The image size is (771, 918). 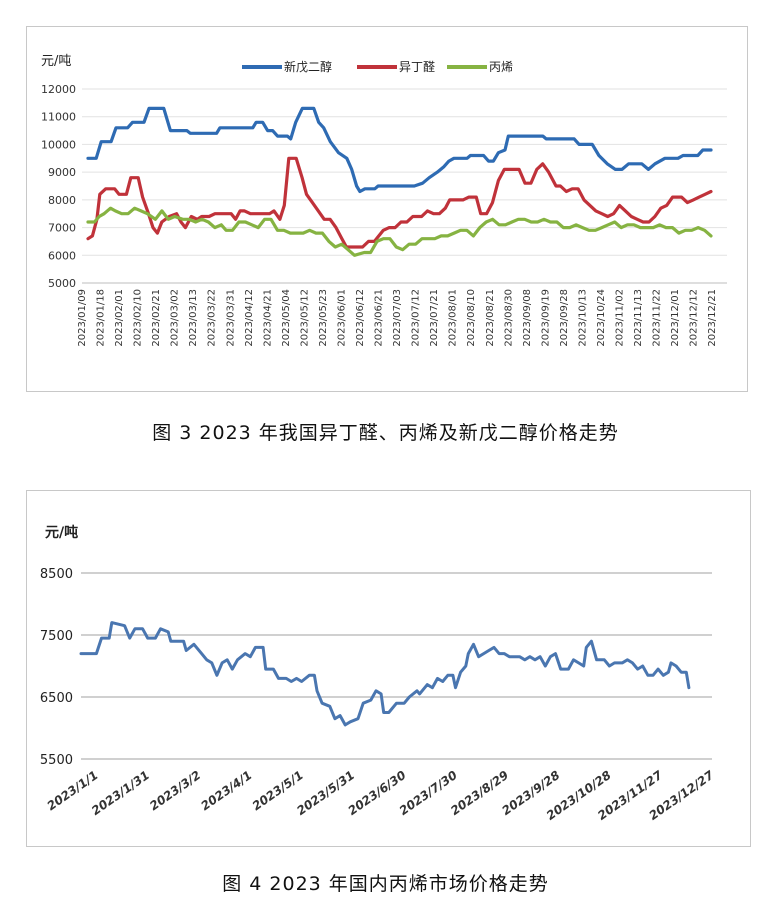 What do you see at coordinates (193, 318) in the screenshot?
I see `x-tick-label: 2023/03/13` at bounding box center [193, 318].